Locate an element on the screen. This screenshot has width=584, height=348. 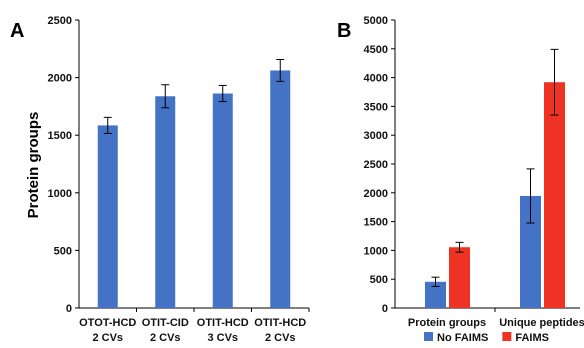
panel-a-category-label: 3 CVs is located at coordinates (222, 338).